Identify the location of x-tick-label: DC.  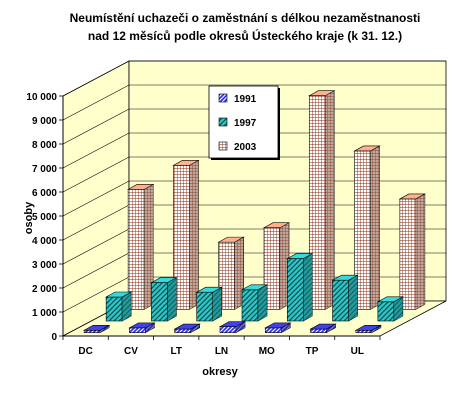
(85, 351).